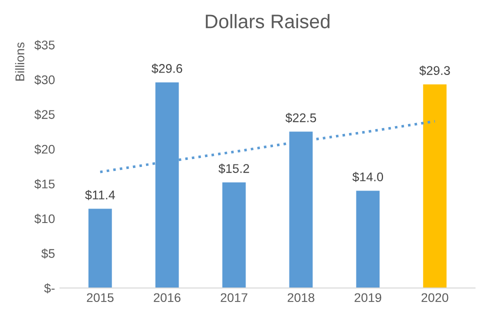 Image resolution: width=500 pixels, height=320 pixels. I want to click on y-tick-label: $25, so click(44, 115).